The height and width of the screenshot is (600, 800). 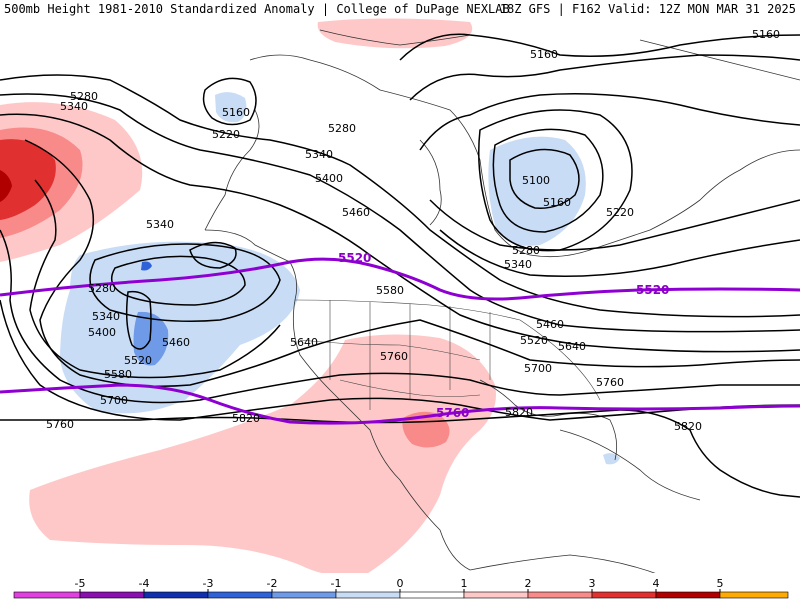 I want to click on highlight-labels: 5520 5520 5760, so click(x=503, y=335).